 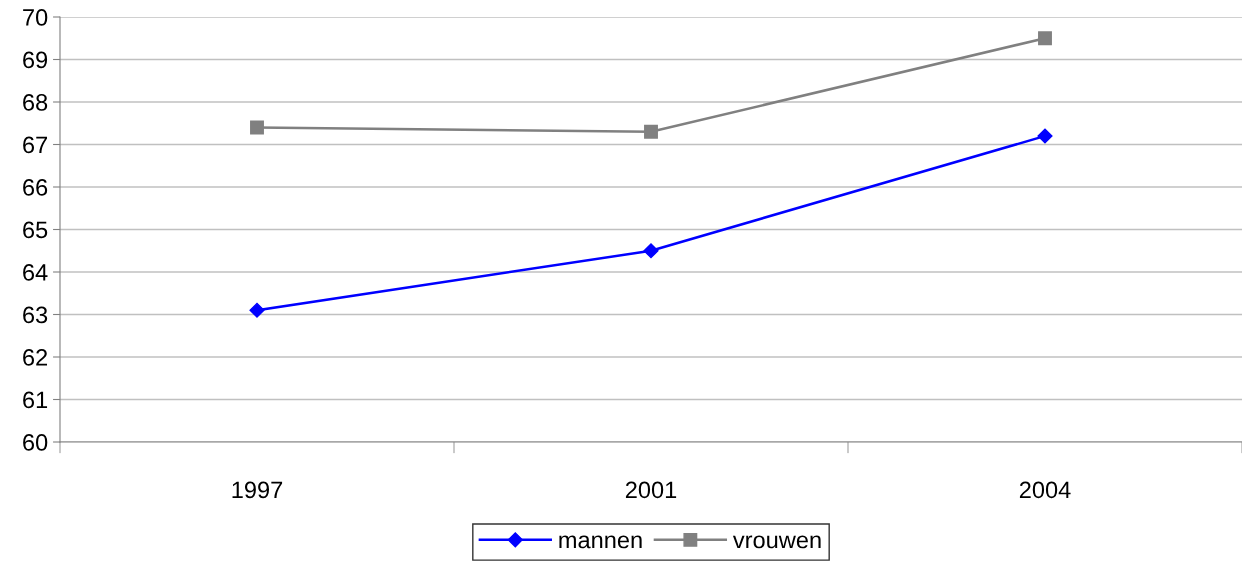 I want to click on legend-label: vrouwen, so click(x=776, y=542).